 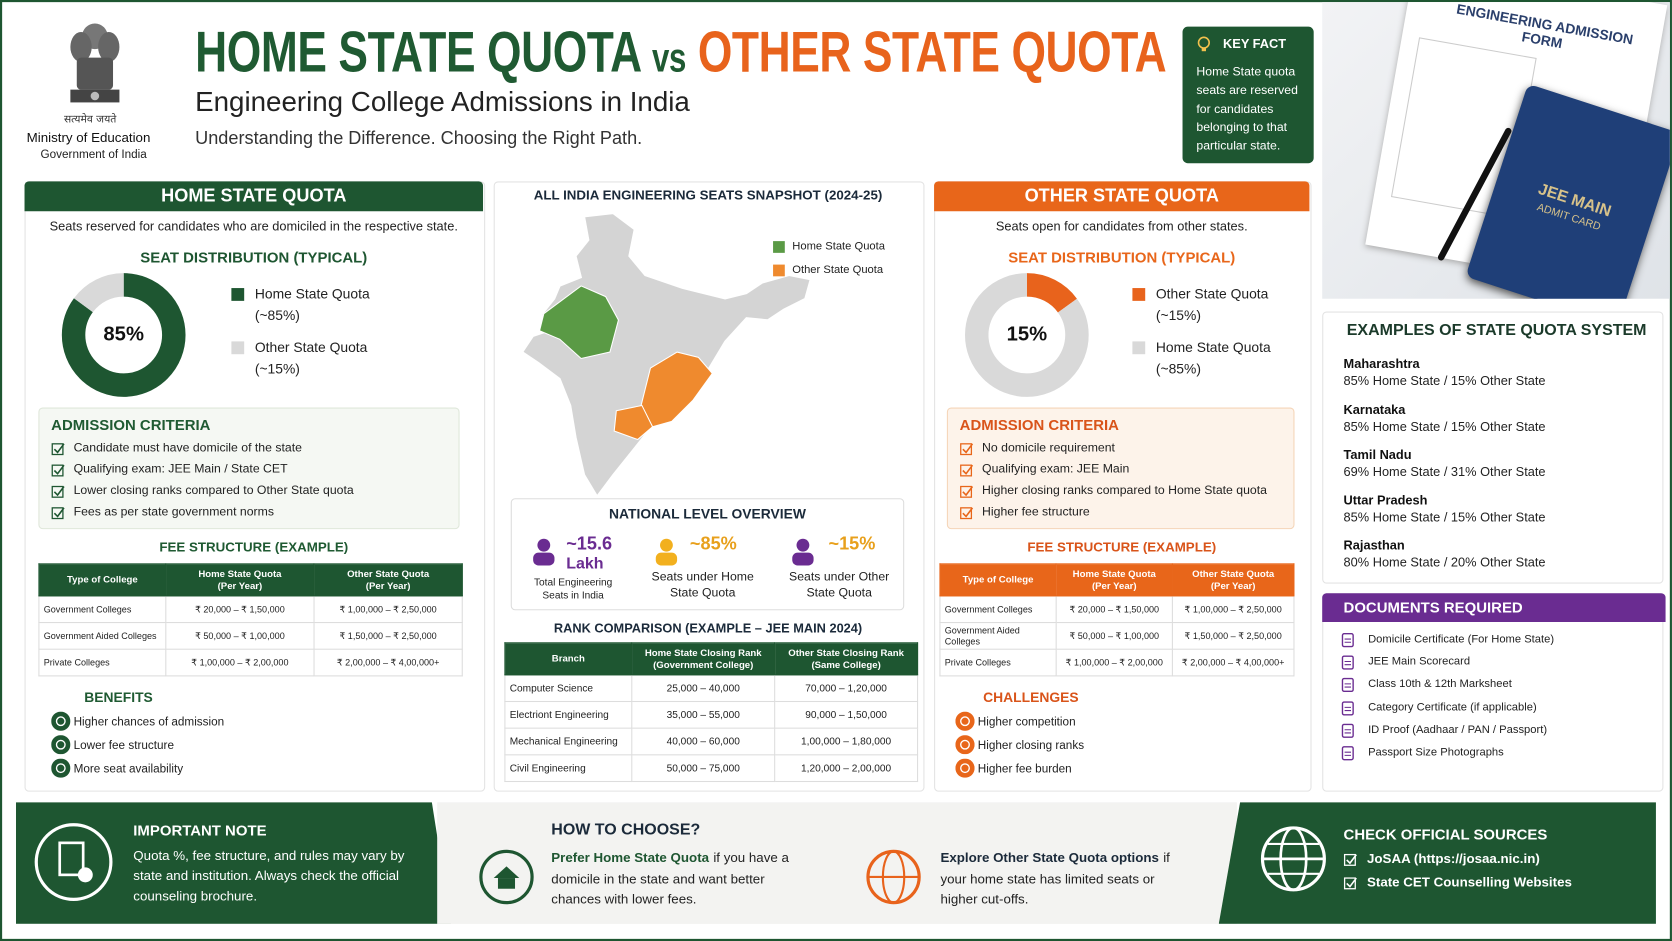 I want to click on legend-name: Other State Quota, so click(x=311, y=347).